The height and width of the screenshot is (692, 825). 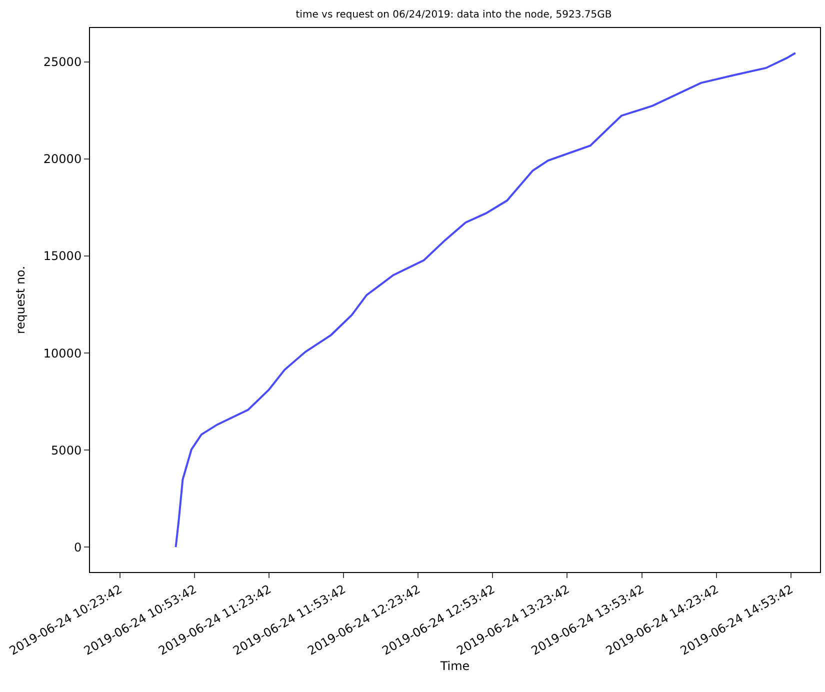 What do you see at coordinates (454, 665) in the screenshot?
I see `x-axis-title: Time` at bounding box center [454, 665].